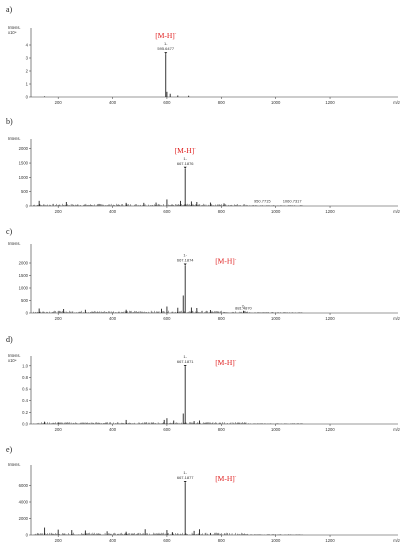  I want to click on panel-label: a), so click(9, 9).